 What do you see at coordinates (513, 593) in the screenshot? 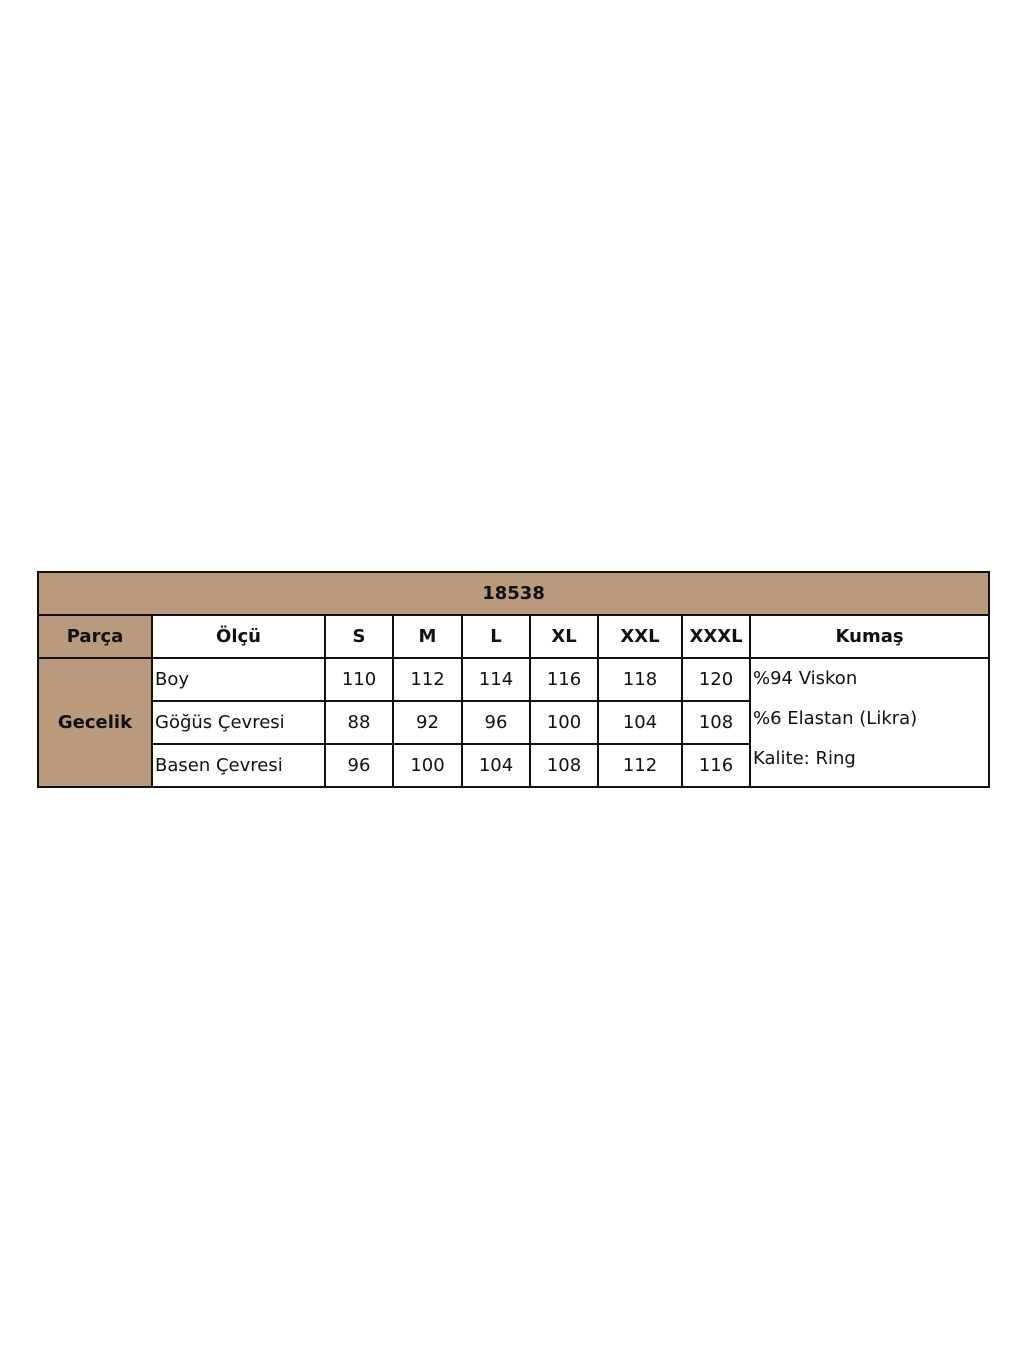
I see `product-code-title: 18538` at bounding box center [513, 593].